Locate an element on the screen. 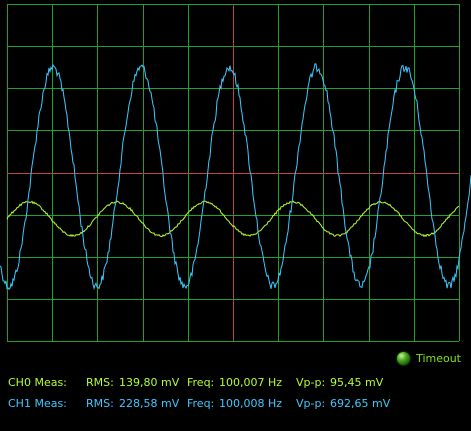 This screenshot has width=471, height=431. ch1-freq-label: Freq: is located at coordinates (201, 403).